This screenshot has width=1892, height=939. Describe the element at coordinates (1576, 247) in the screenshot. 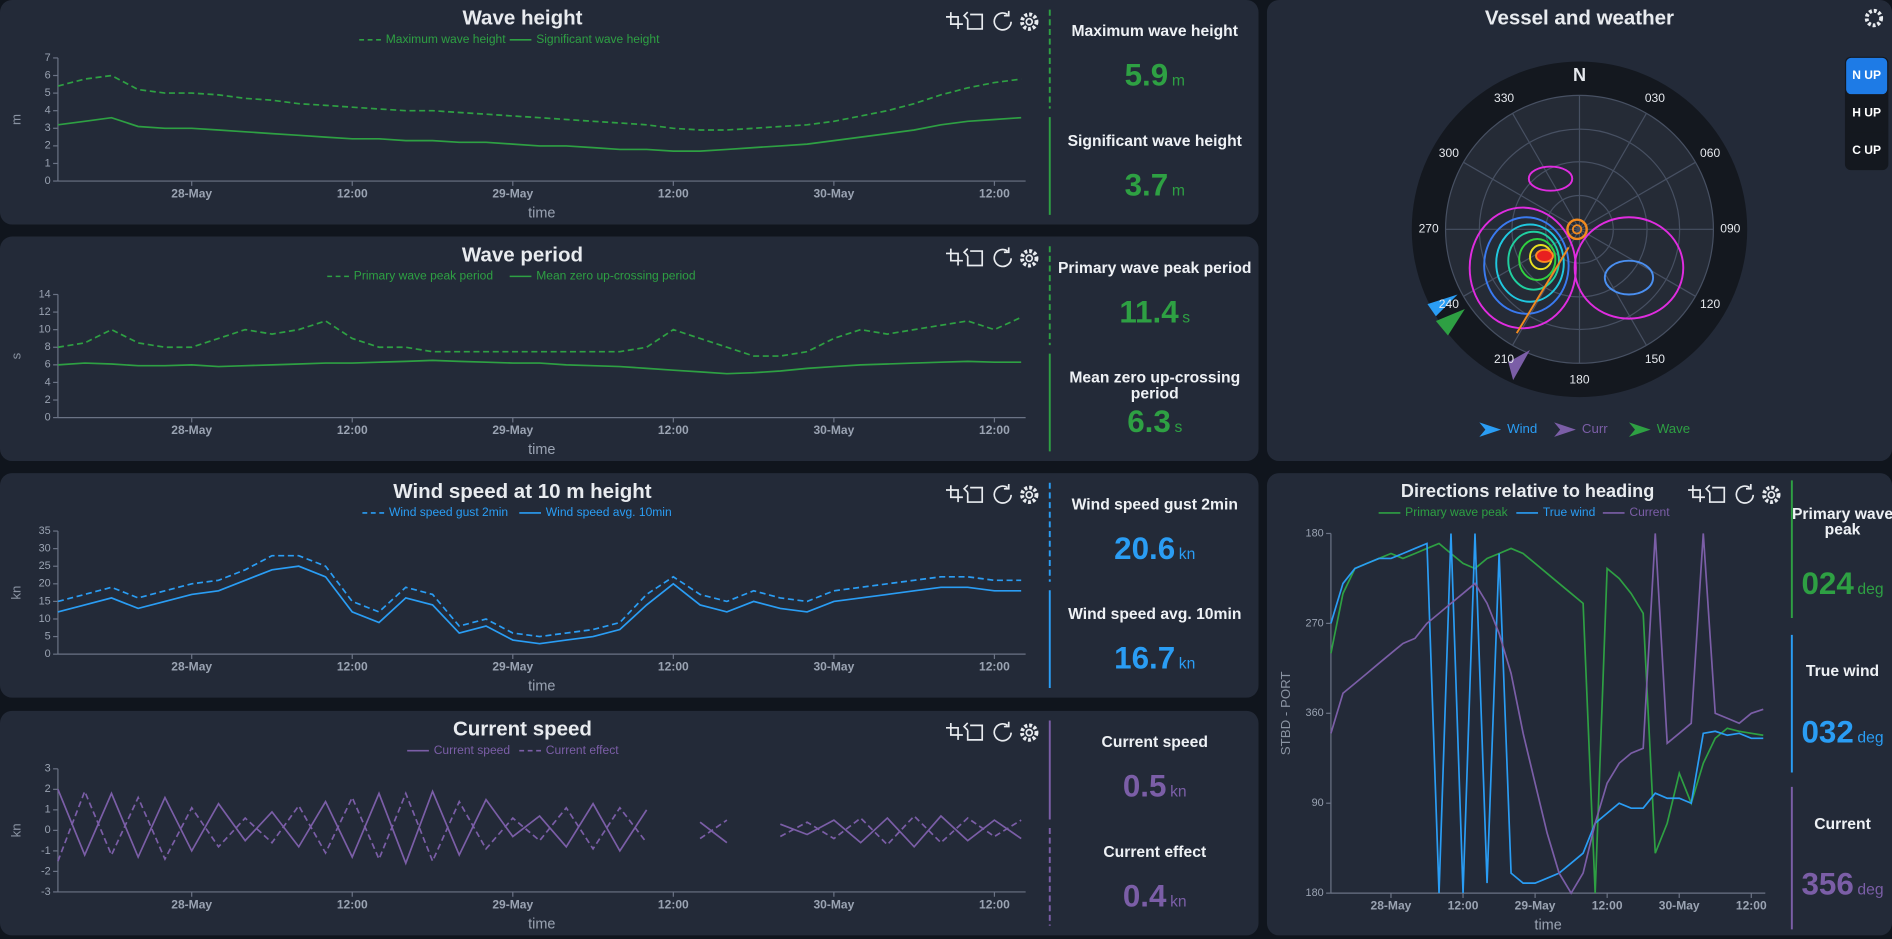

I see `wave-spectrum-contours` at that location.